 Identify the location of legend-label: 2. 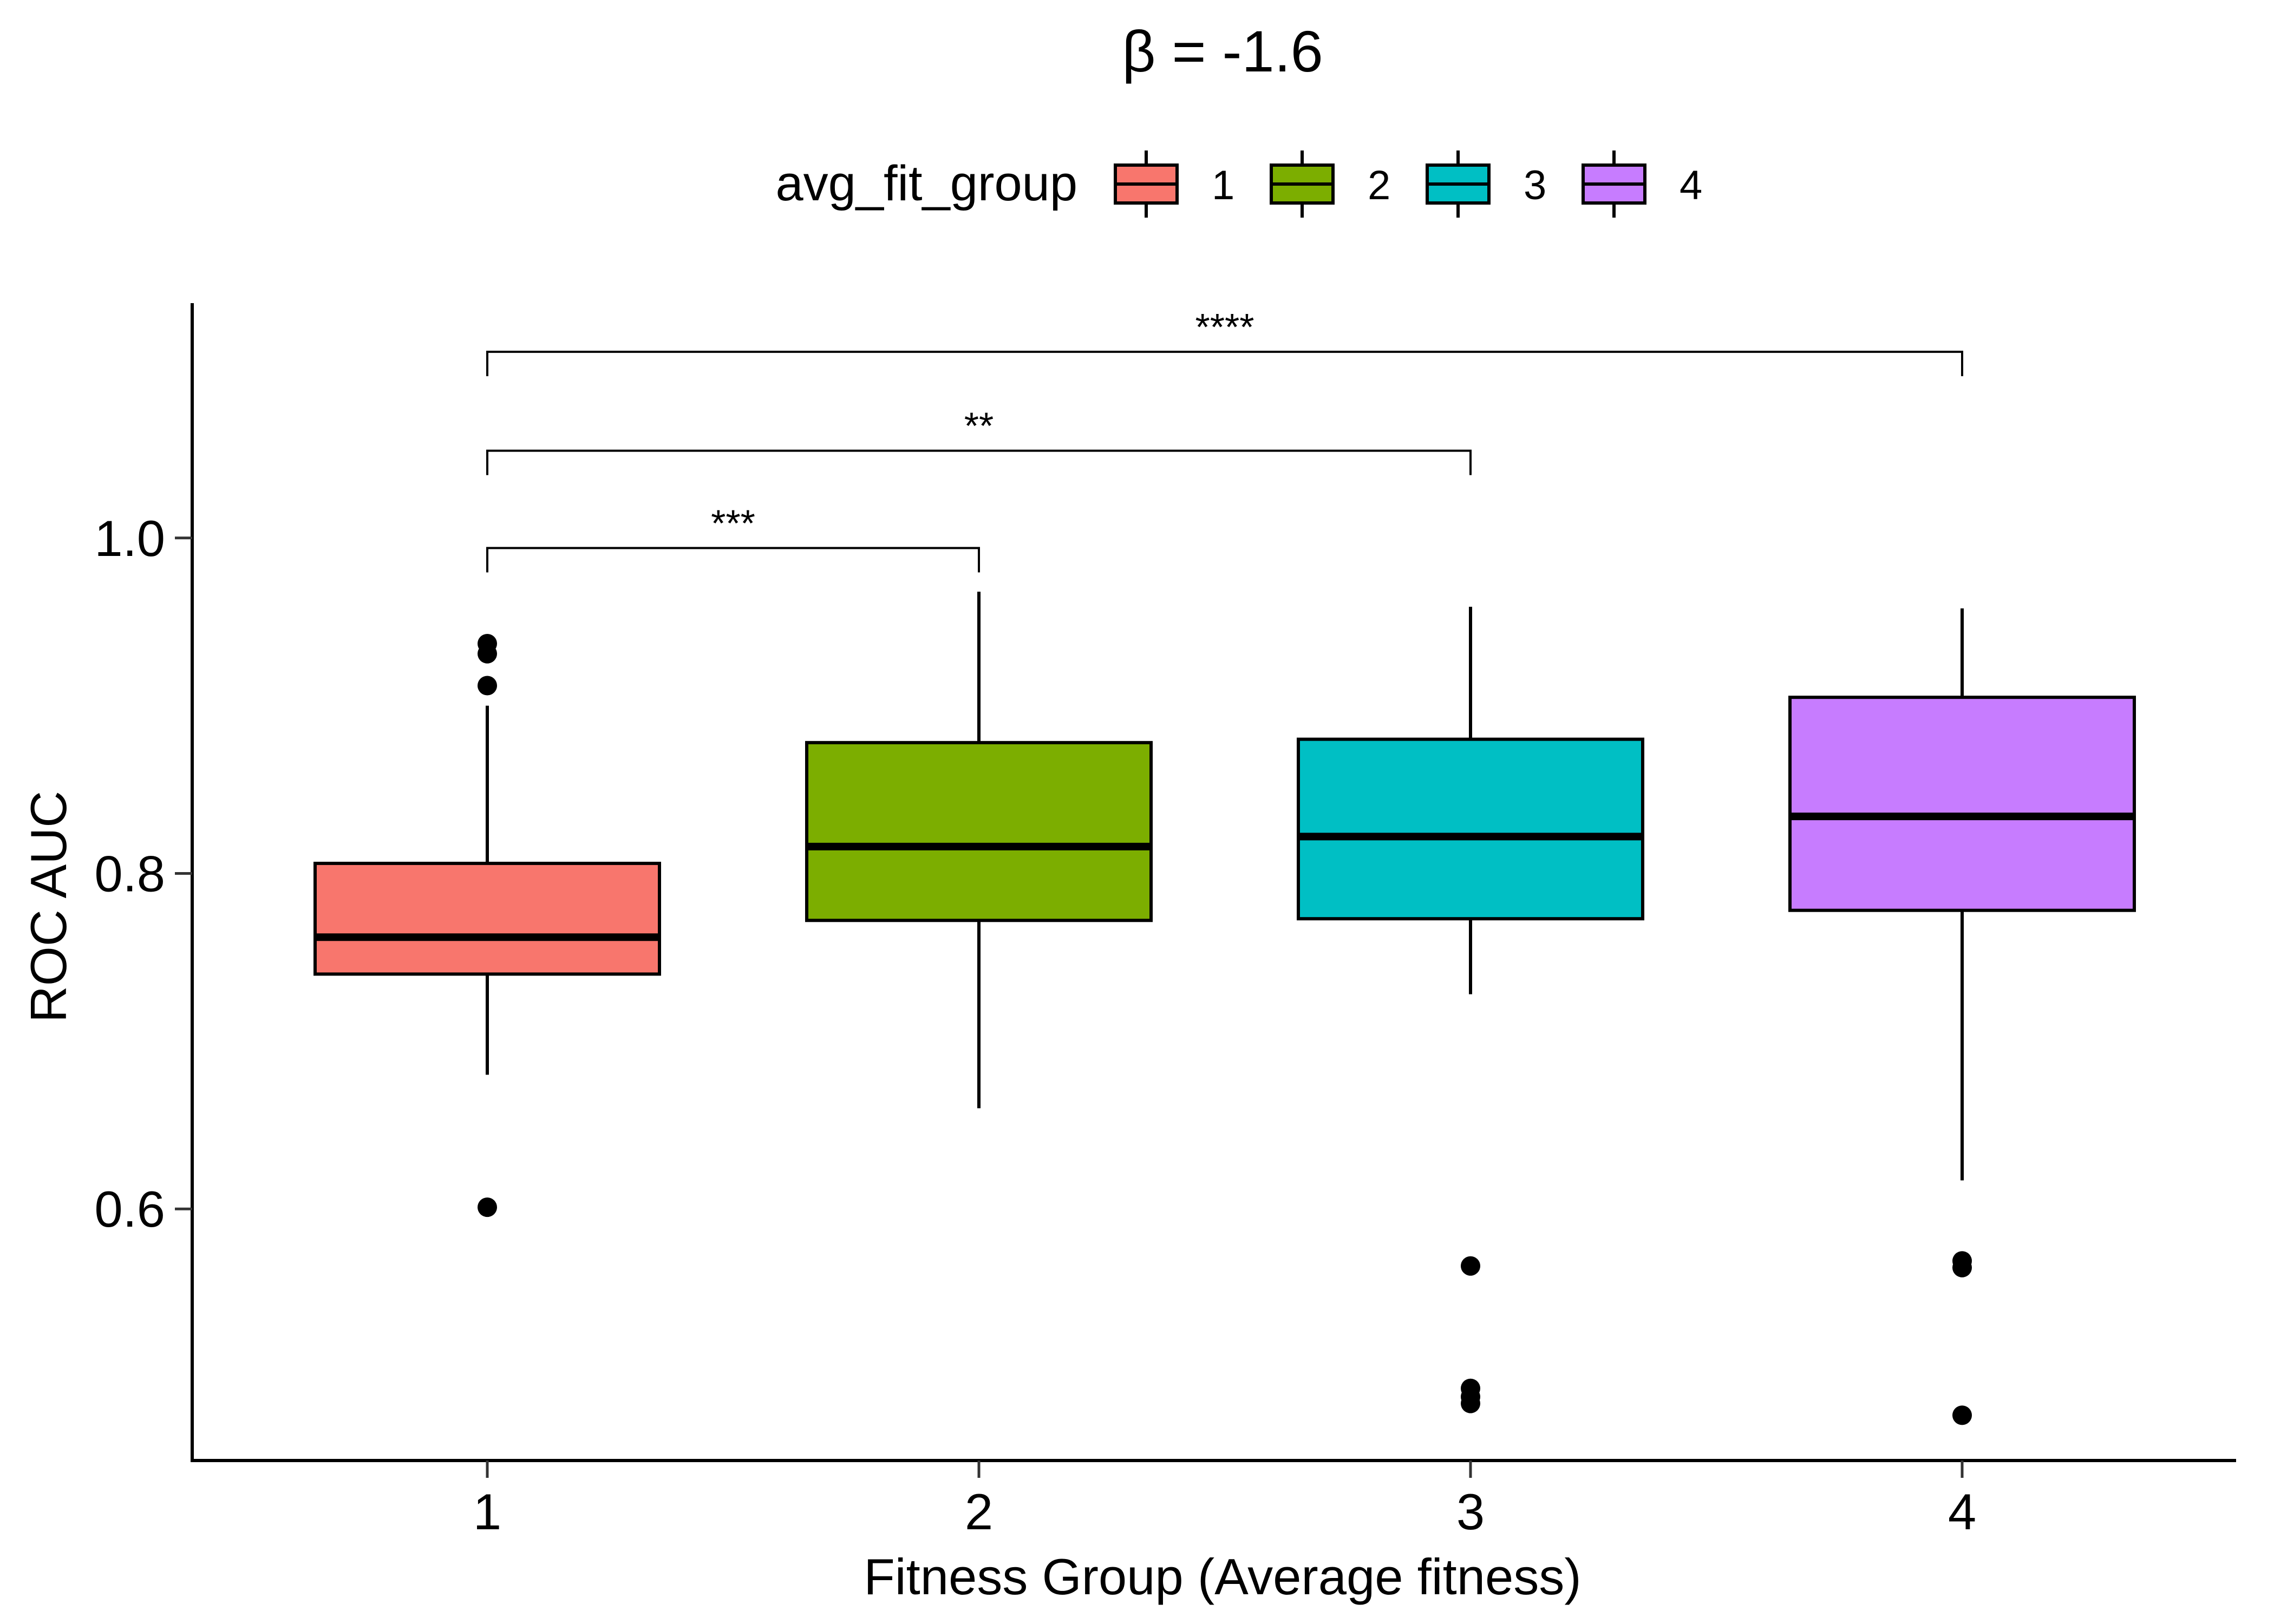
(1379, 185).